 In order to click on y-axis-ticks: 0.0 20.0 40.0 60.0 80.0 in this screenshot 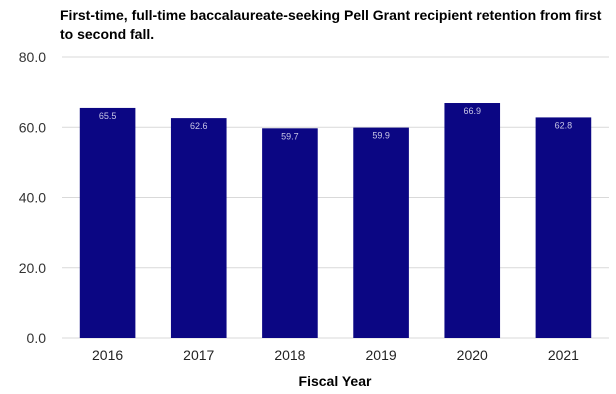, I will do `click(32, 197)`.